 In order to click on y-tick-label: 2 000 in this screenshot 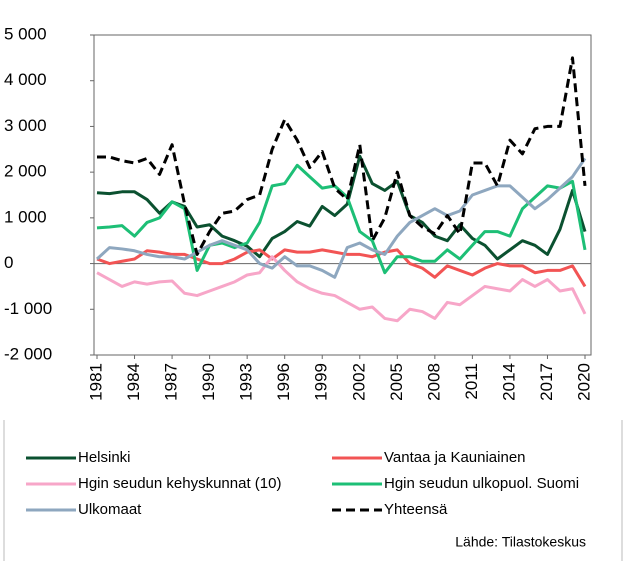, I will do `click(25, 171)`.